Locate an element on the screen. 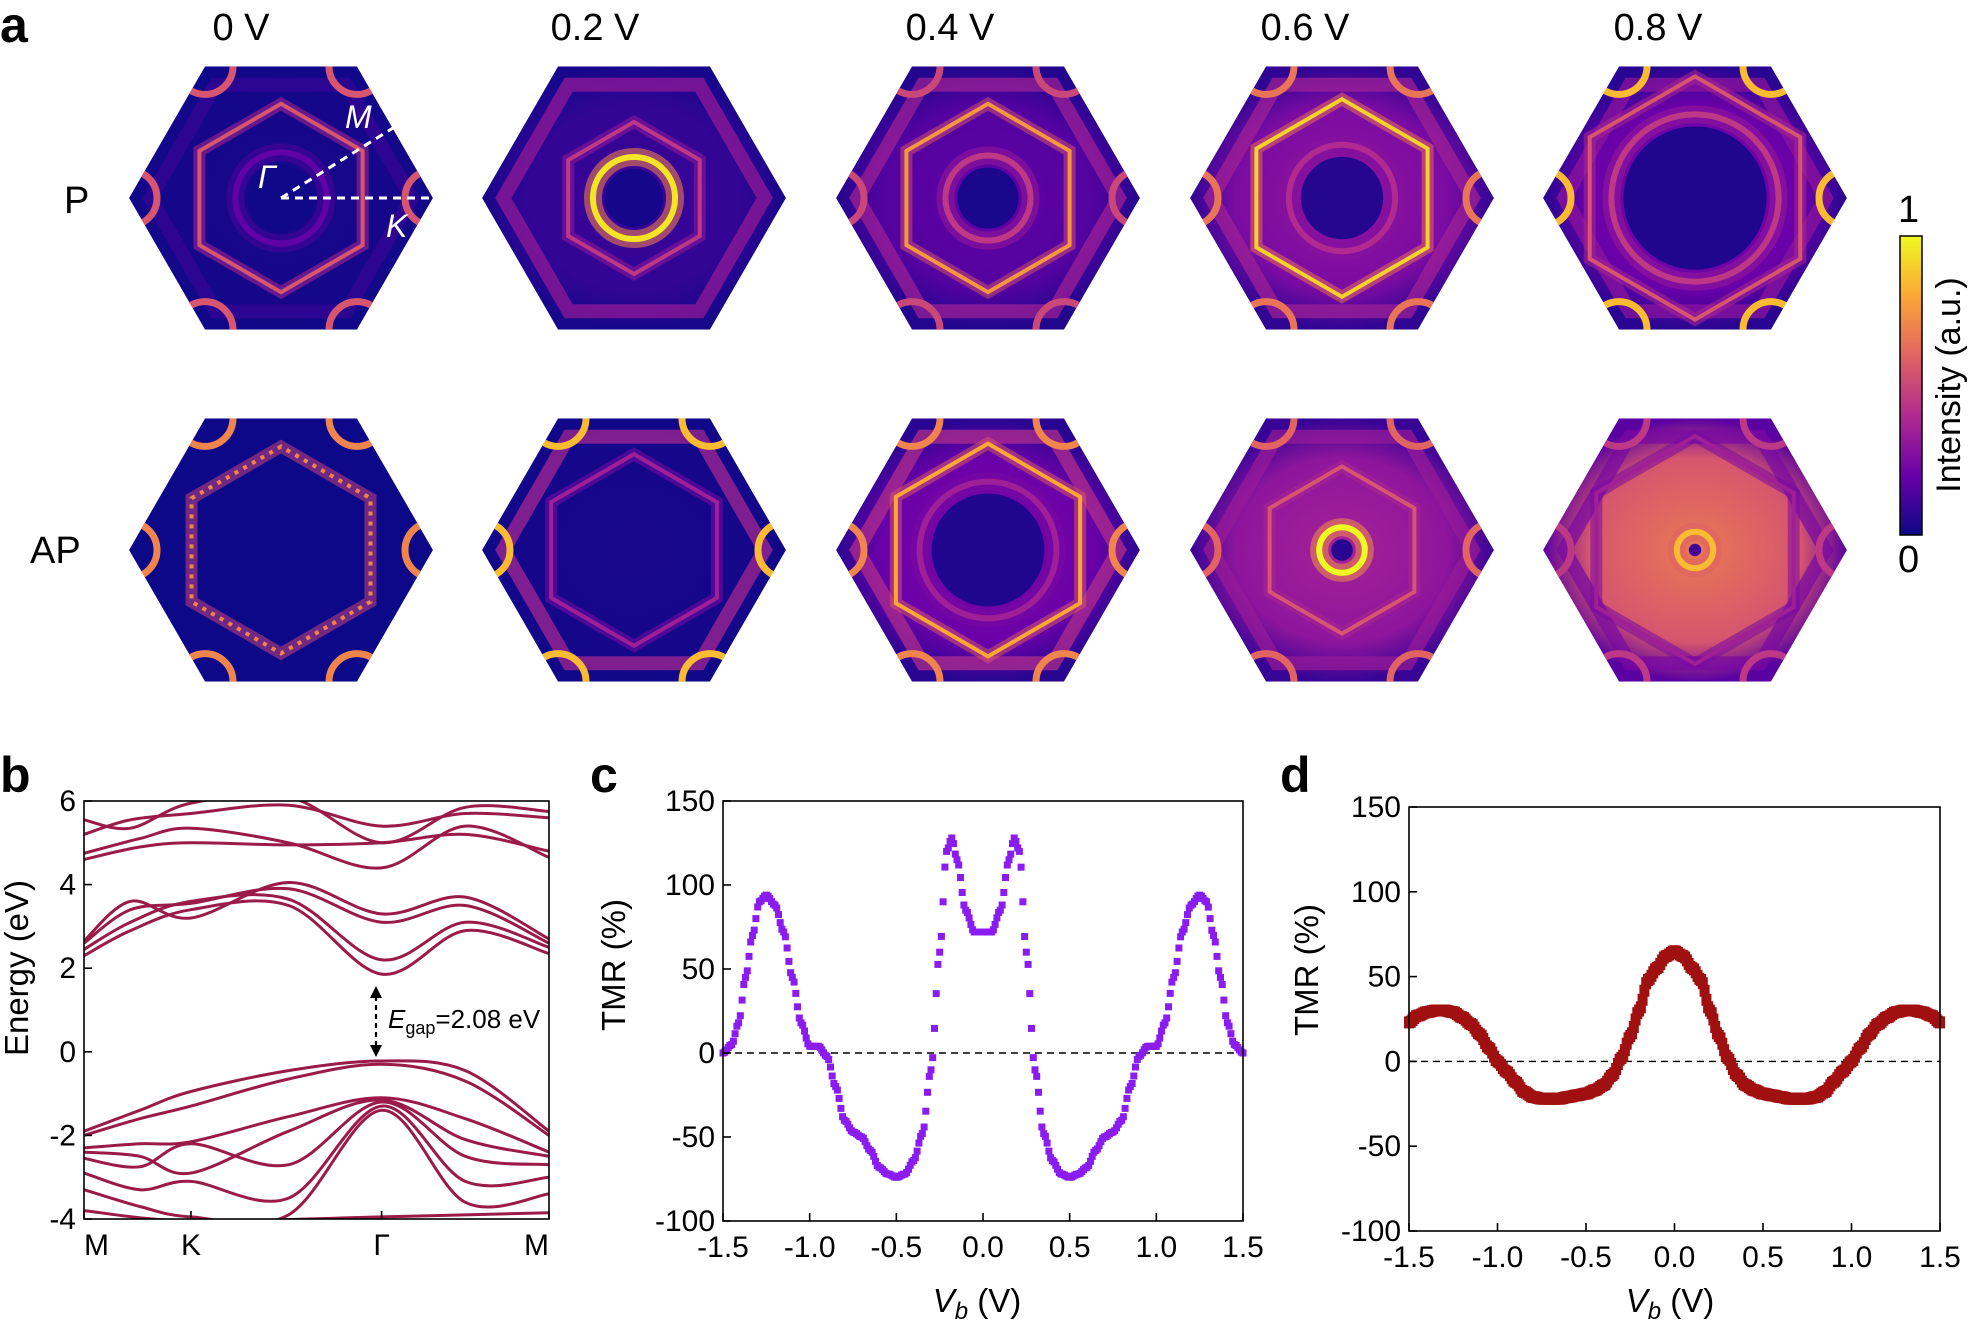 The width and height of the screenshot is (1970, 1321). y-tick-label: 100 is located at coordinates (1376, 892).